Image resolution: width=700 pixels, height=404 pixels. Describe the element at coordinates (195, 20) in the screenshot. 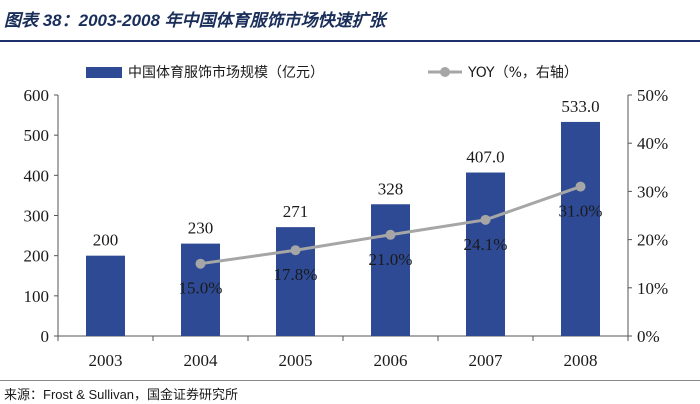

I see `figure-title: 图表 38：2003-2008 年中国体育服饰市场快速扩张` at that location.